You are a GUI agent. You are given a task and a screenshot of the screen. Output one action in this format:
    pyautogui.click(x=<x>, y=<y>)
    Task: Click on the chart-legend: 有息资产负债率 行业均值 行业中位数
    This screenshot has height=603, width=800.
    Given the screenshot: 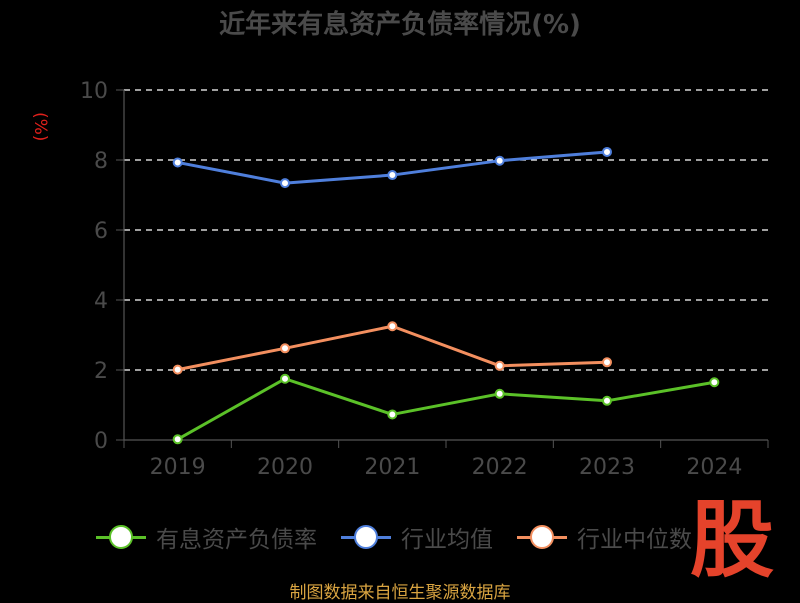 What is the action you would take?
    pyautogui.click(x=406, y=537)
    